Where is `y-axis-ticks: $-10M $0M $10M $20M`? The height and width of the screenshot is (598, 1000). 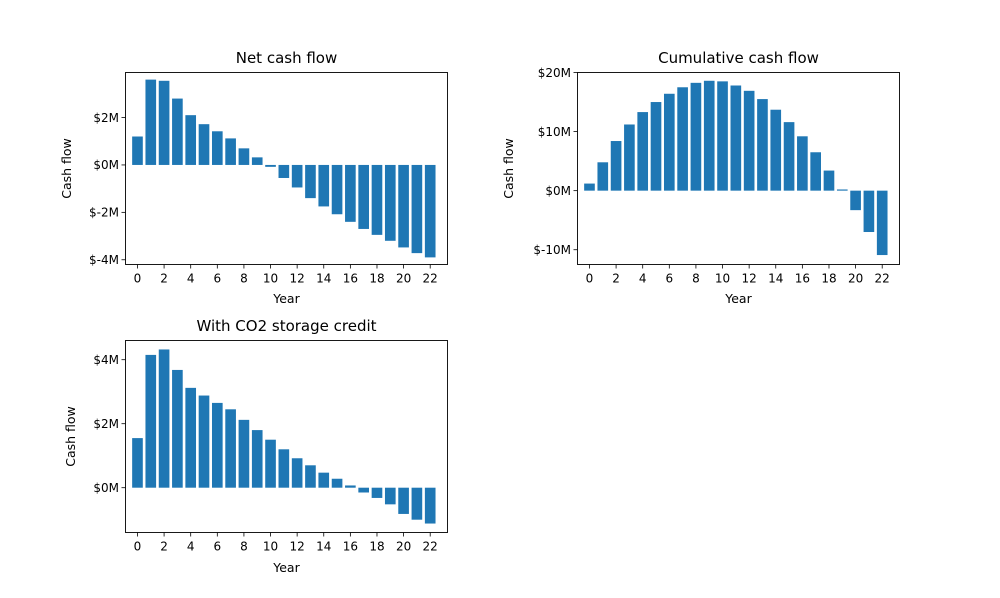 y-axis-ticks: $-10M $0M $10M $20M is located at coordinates (555, 161).